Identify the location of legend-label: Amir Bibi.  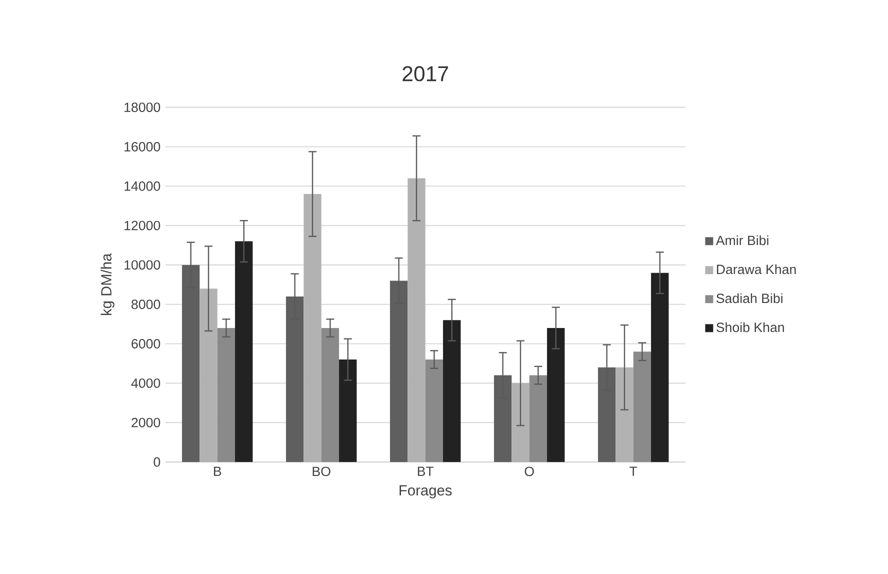
(742, 240).